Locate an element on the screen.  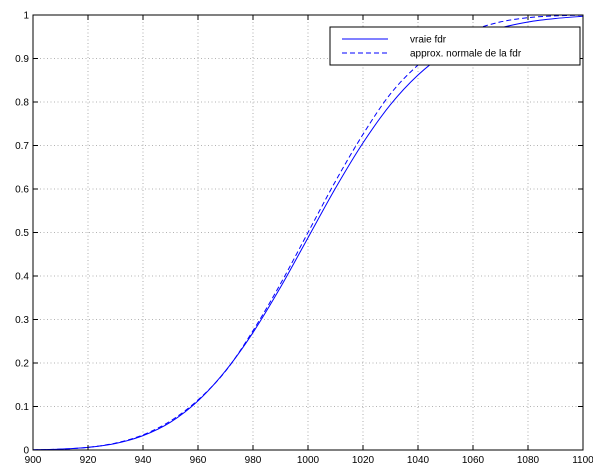
x-tick-label: 960 is located at coordinates (198, 460).